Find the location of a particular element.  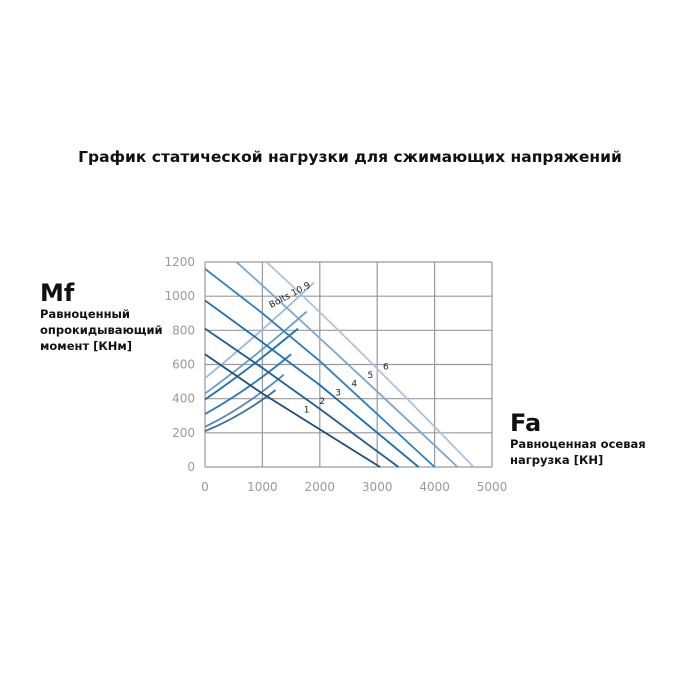

x-axis-label: Fa Равноценная осевая нагрузка [КН] is located at coordinates (590, 439).